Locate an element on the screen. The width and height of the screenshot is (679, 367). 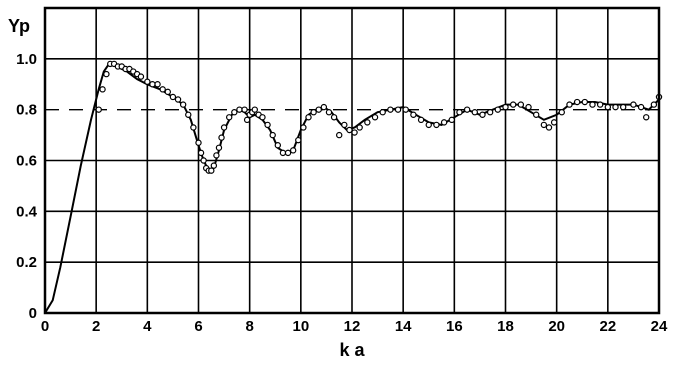
x-tick-label: 24 is located at coordinates (659, 326).